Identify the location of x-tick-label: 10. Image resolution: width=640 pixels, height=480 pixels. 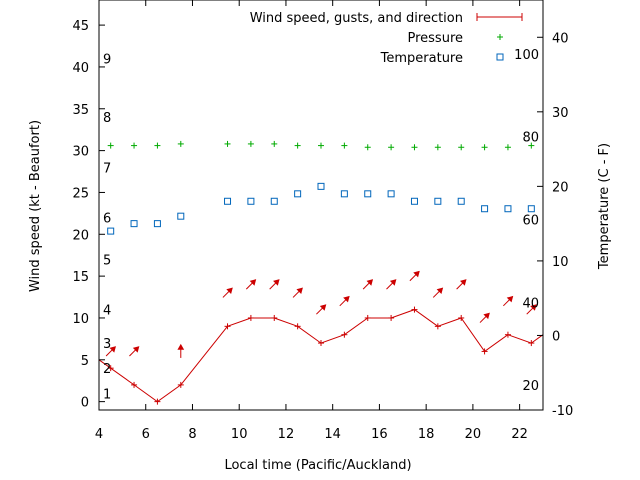
(239, 434).